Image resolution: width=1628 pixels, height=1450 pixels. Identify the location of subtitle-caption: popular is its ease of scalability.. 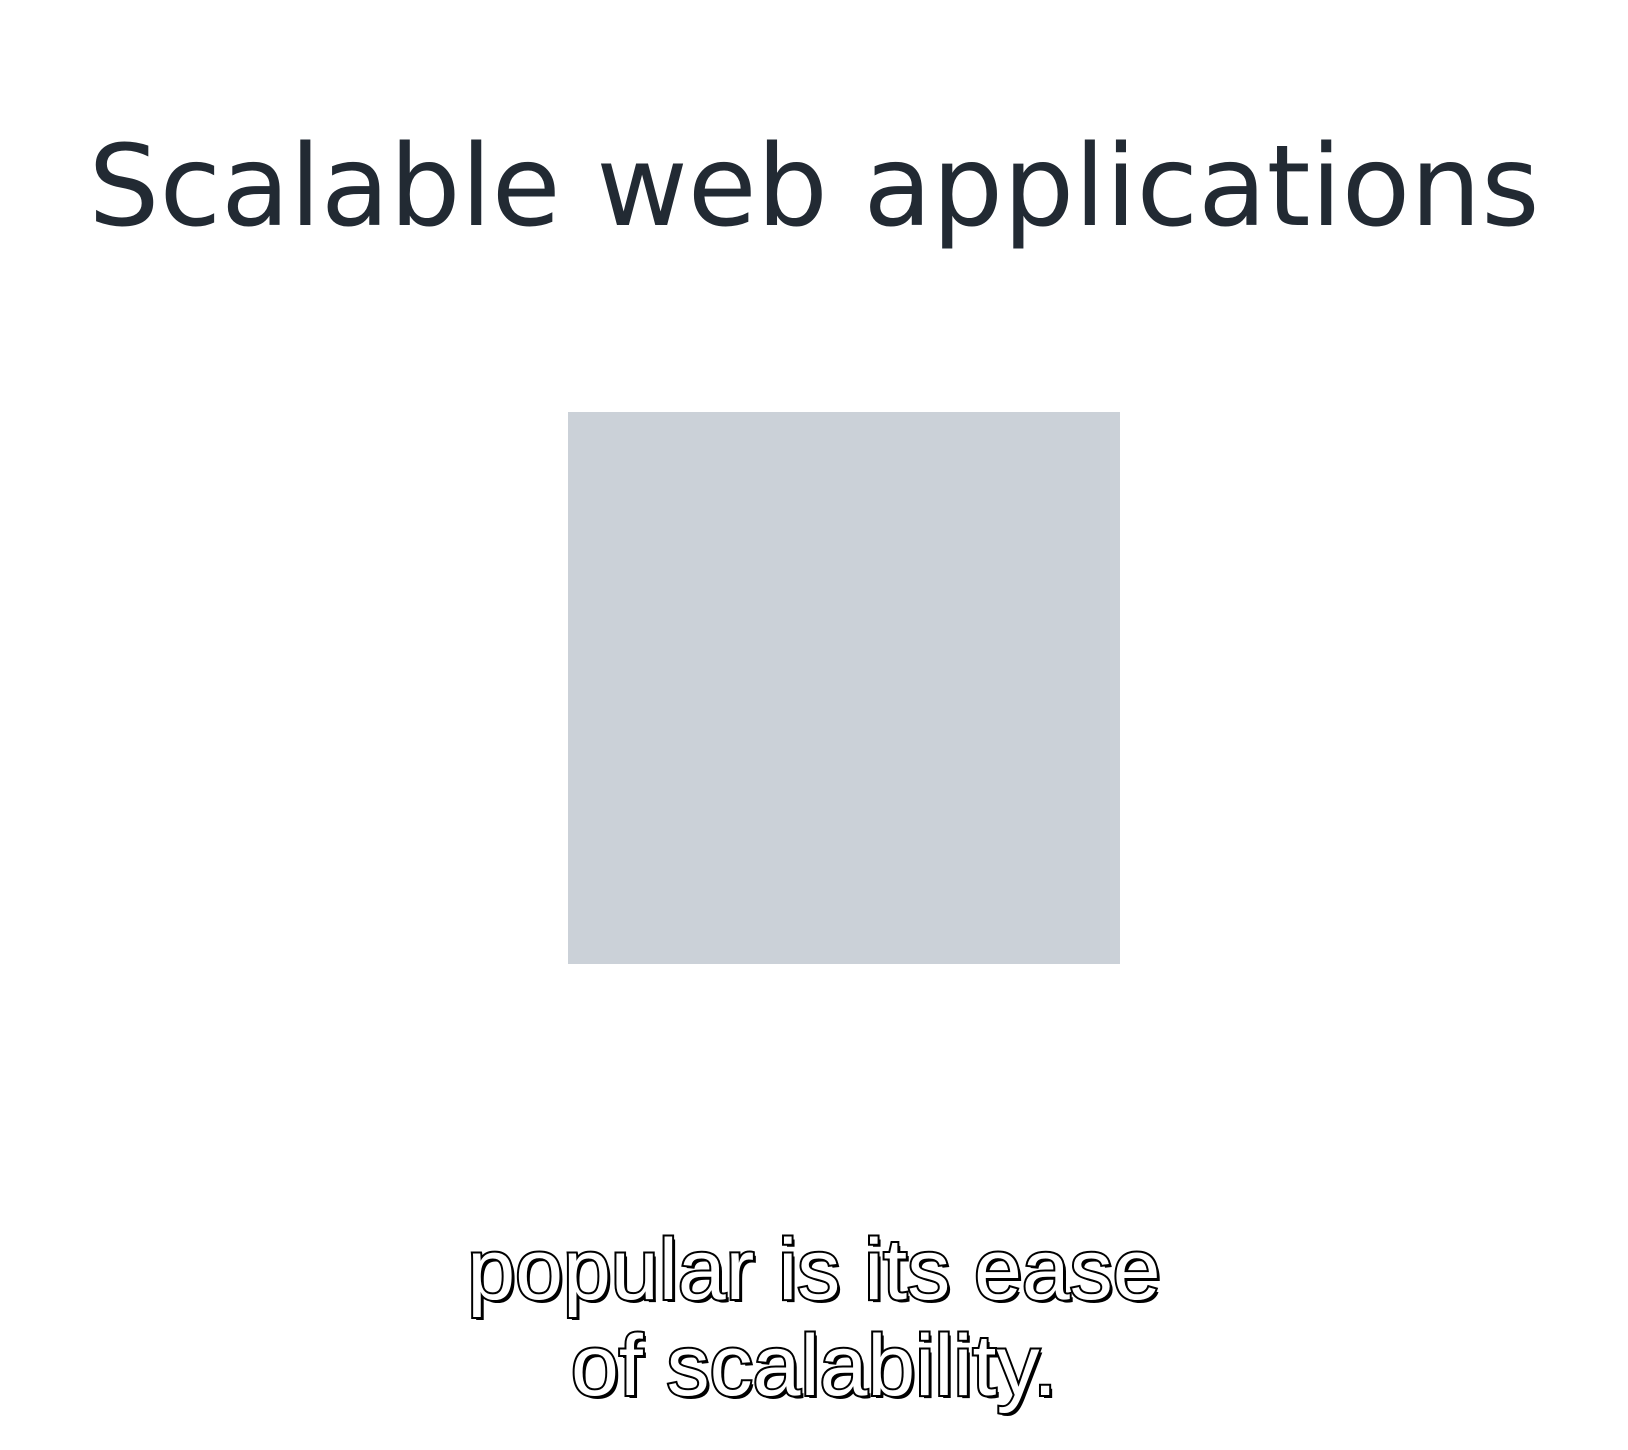
(814, 1318).